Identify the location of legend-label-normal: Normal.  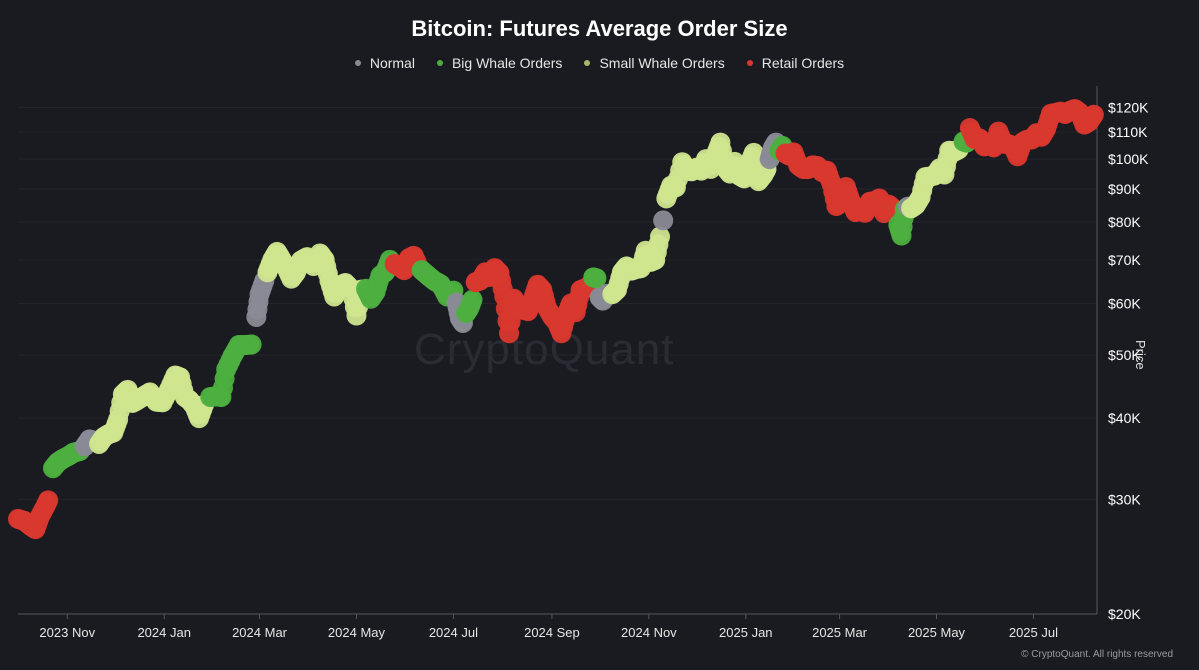
(392, 63).